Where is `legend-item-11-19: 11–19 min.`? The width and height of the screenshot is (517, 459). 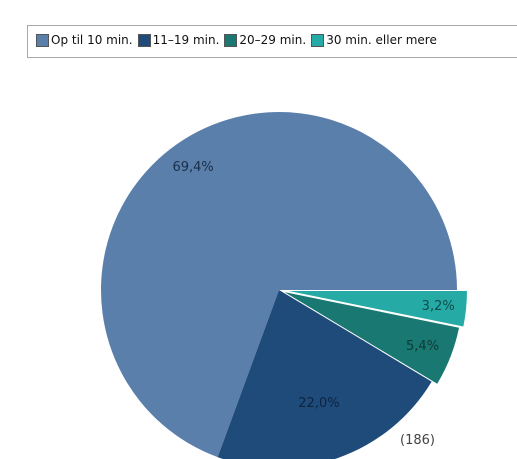
legend-item-11-19: 11–19 min. is located at coordinates (178, 40).